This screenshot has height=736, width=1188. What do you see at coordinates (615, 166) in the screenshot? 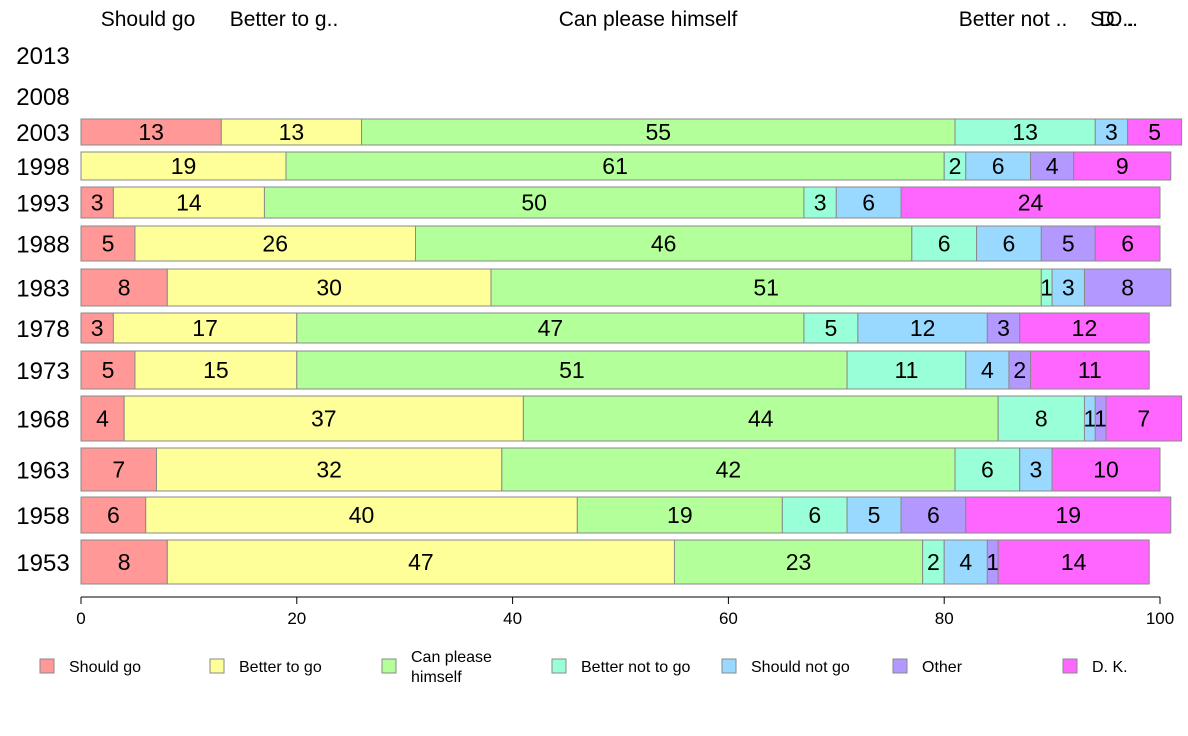
I see `bar-value-label: 61` at bounding box center [615, 166].